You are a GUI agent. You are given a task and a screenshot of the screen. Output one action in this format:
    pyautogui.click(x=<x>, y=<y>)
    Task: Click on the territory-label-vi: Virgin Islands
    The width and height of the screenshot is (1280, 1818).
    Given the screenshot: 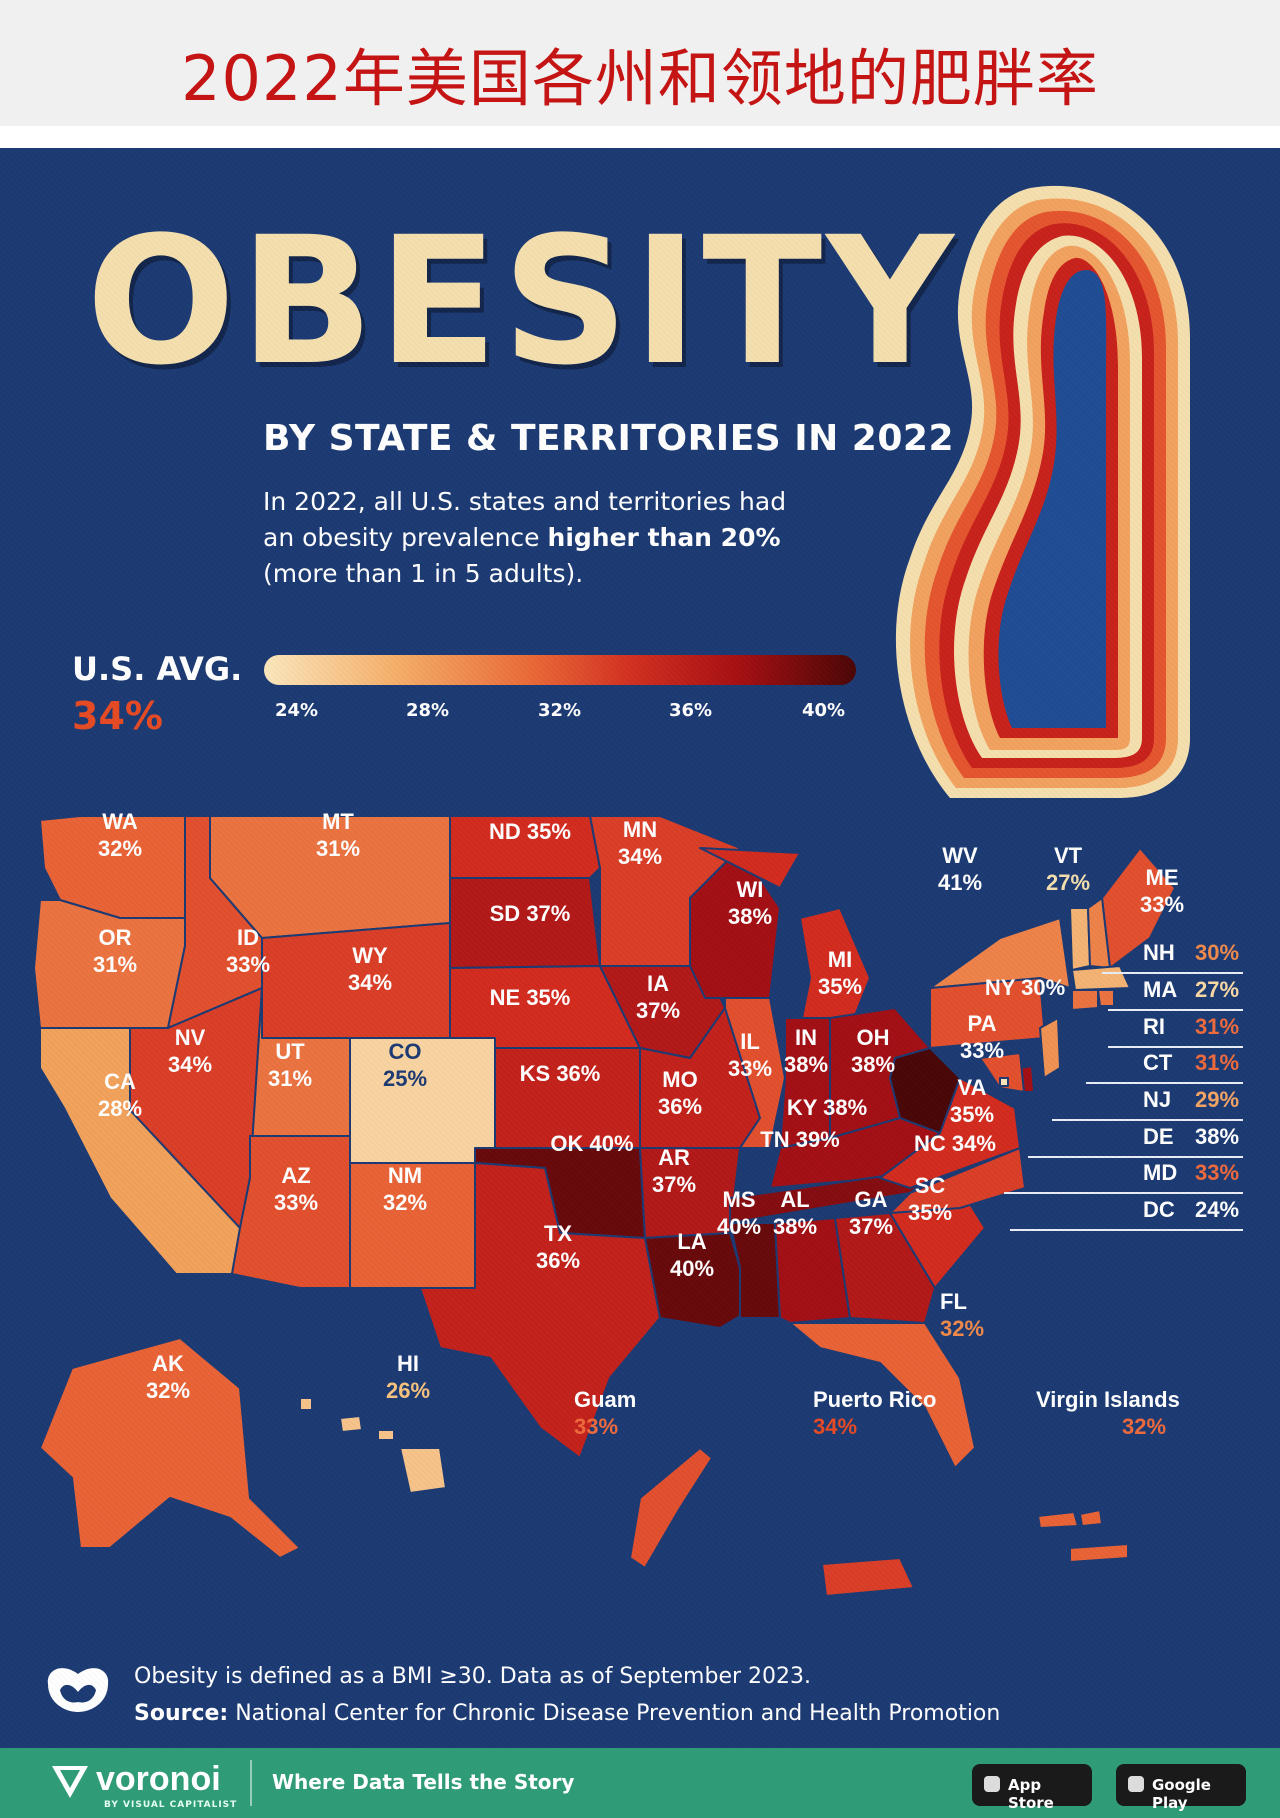 What is the action you would take?
    pyautogui.click(x=1121, y=1399)
    